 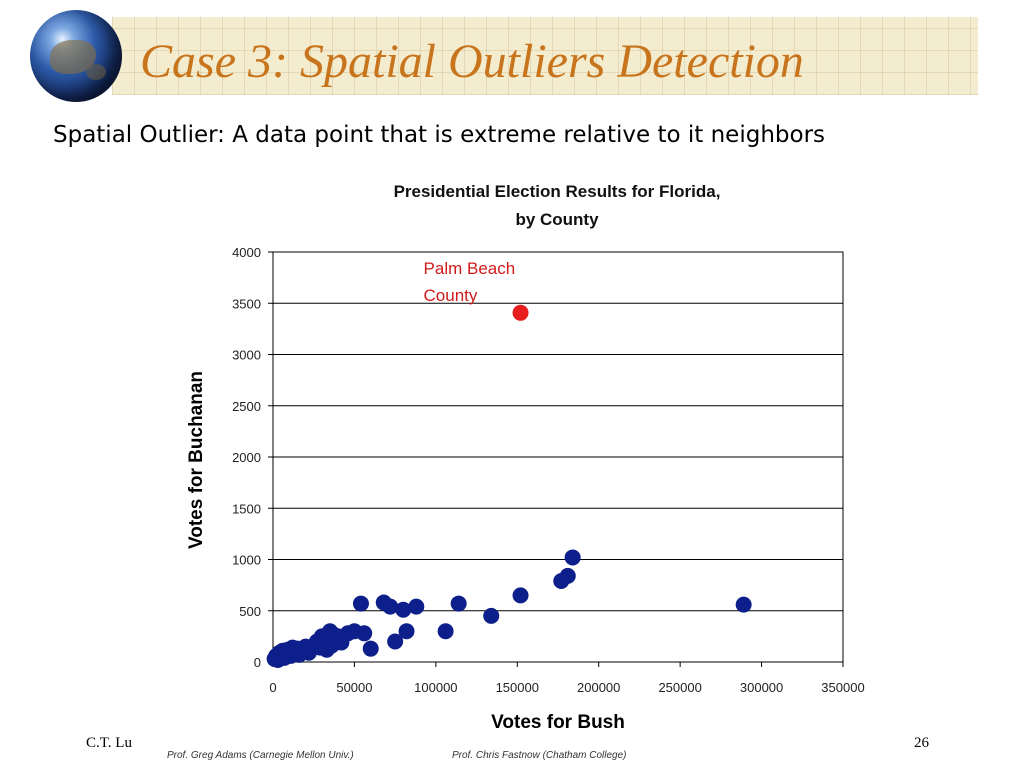 I want to click on x-axis-label: Votes for Bush, so click(x=558, y=722).